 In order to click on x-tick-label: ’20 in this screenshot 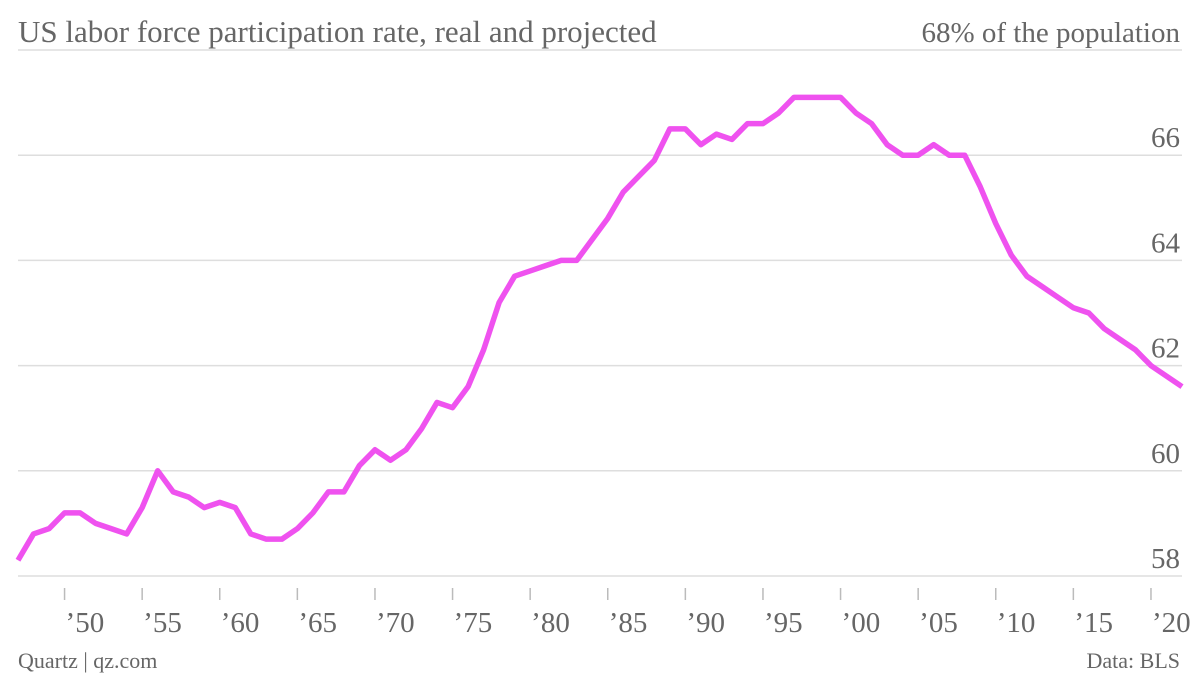, I will do `click(1171, 623)`.